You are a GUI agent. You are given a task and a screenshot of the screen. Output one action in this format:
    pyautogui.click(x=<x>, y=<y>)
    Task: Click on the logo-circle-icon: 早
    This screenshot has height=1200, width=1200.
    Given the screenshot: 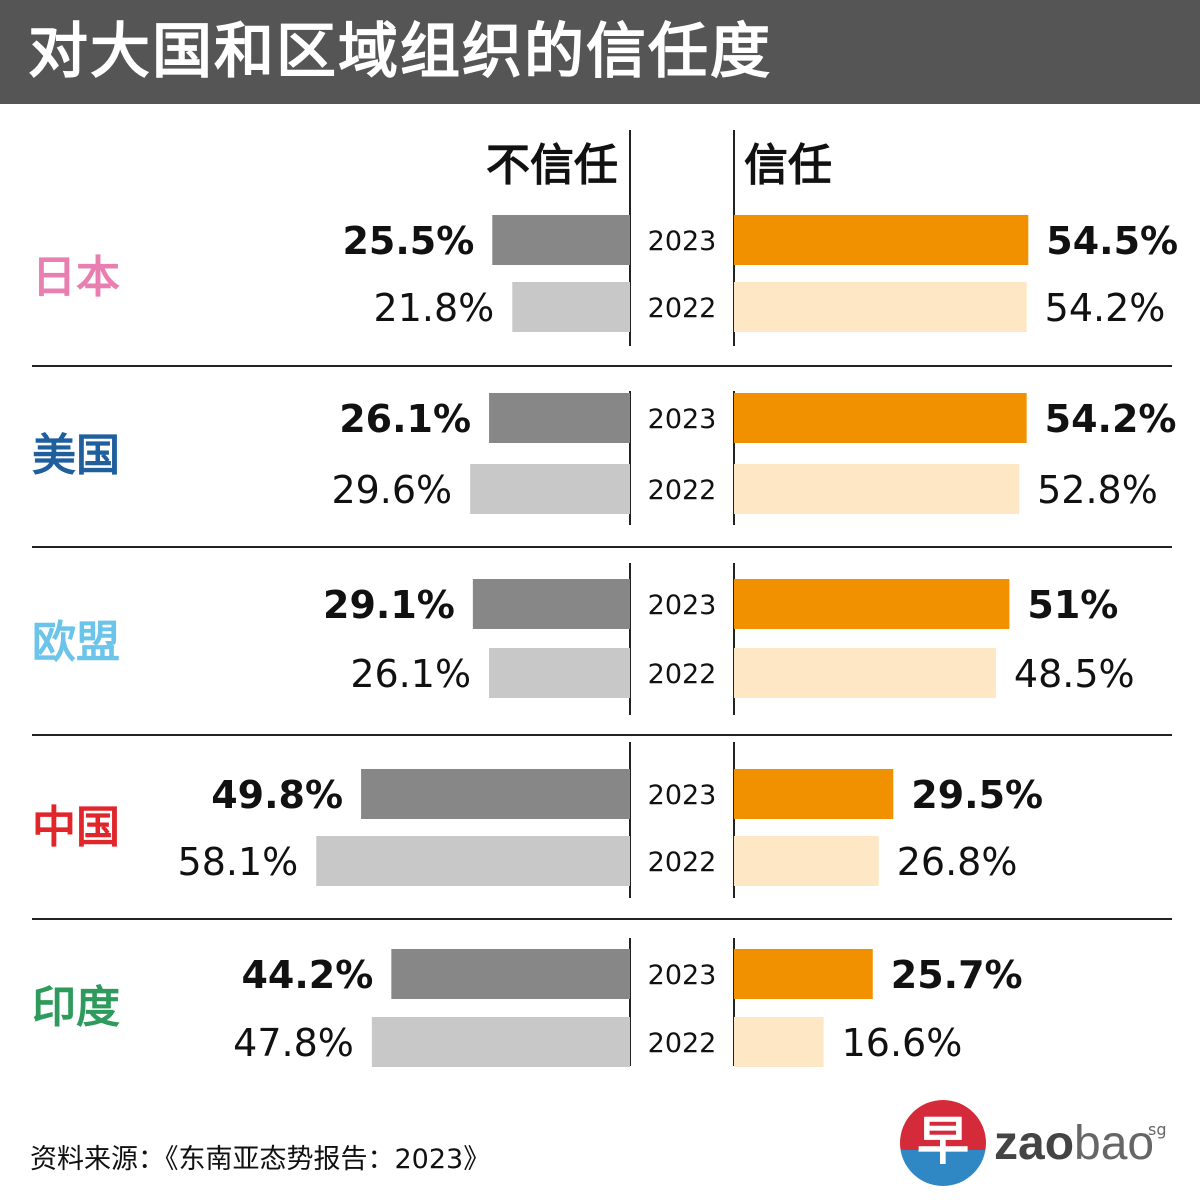 What is the action you would take?
    pyautogui.click(x=943, y=1143)
    